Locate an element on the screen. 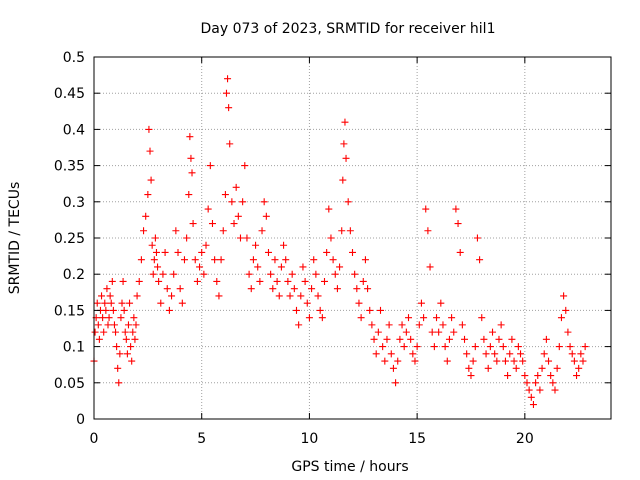 The width and height of the screenshot is (640, 480). y-tick-label: 0.25 is located at coordinates (69, 239).